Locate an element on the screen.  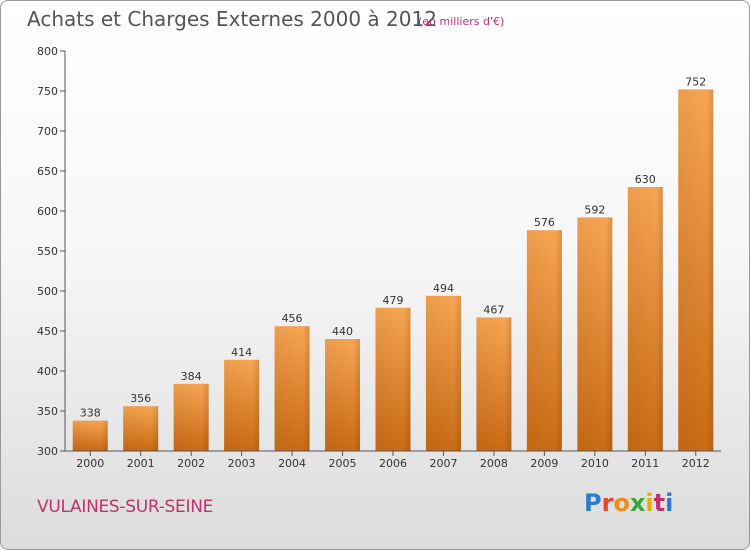
y-tick-label: 700 is located at coordinates (47, 131).